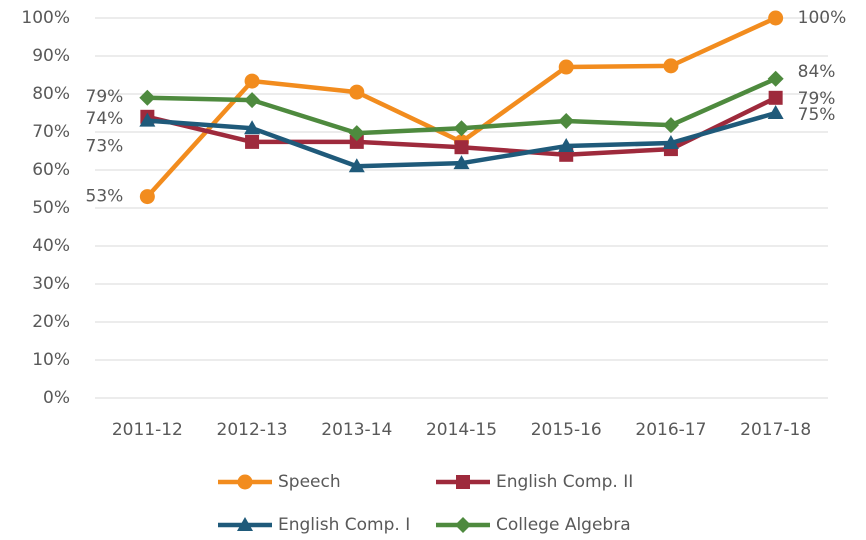 This screenshot has height=540, width=866. Describe the element at coordinates (252, 430) in the screenshot. I see `x-tick-label: 2012-13` at that location.